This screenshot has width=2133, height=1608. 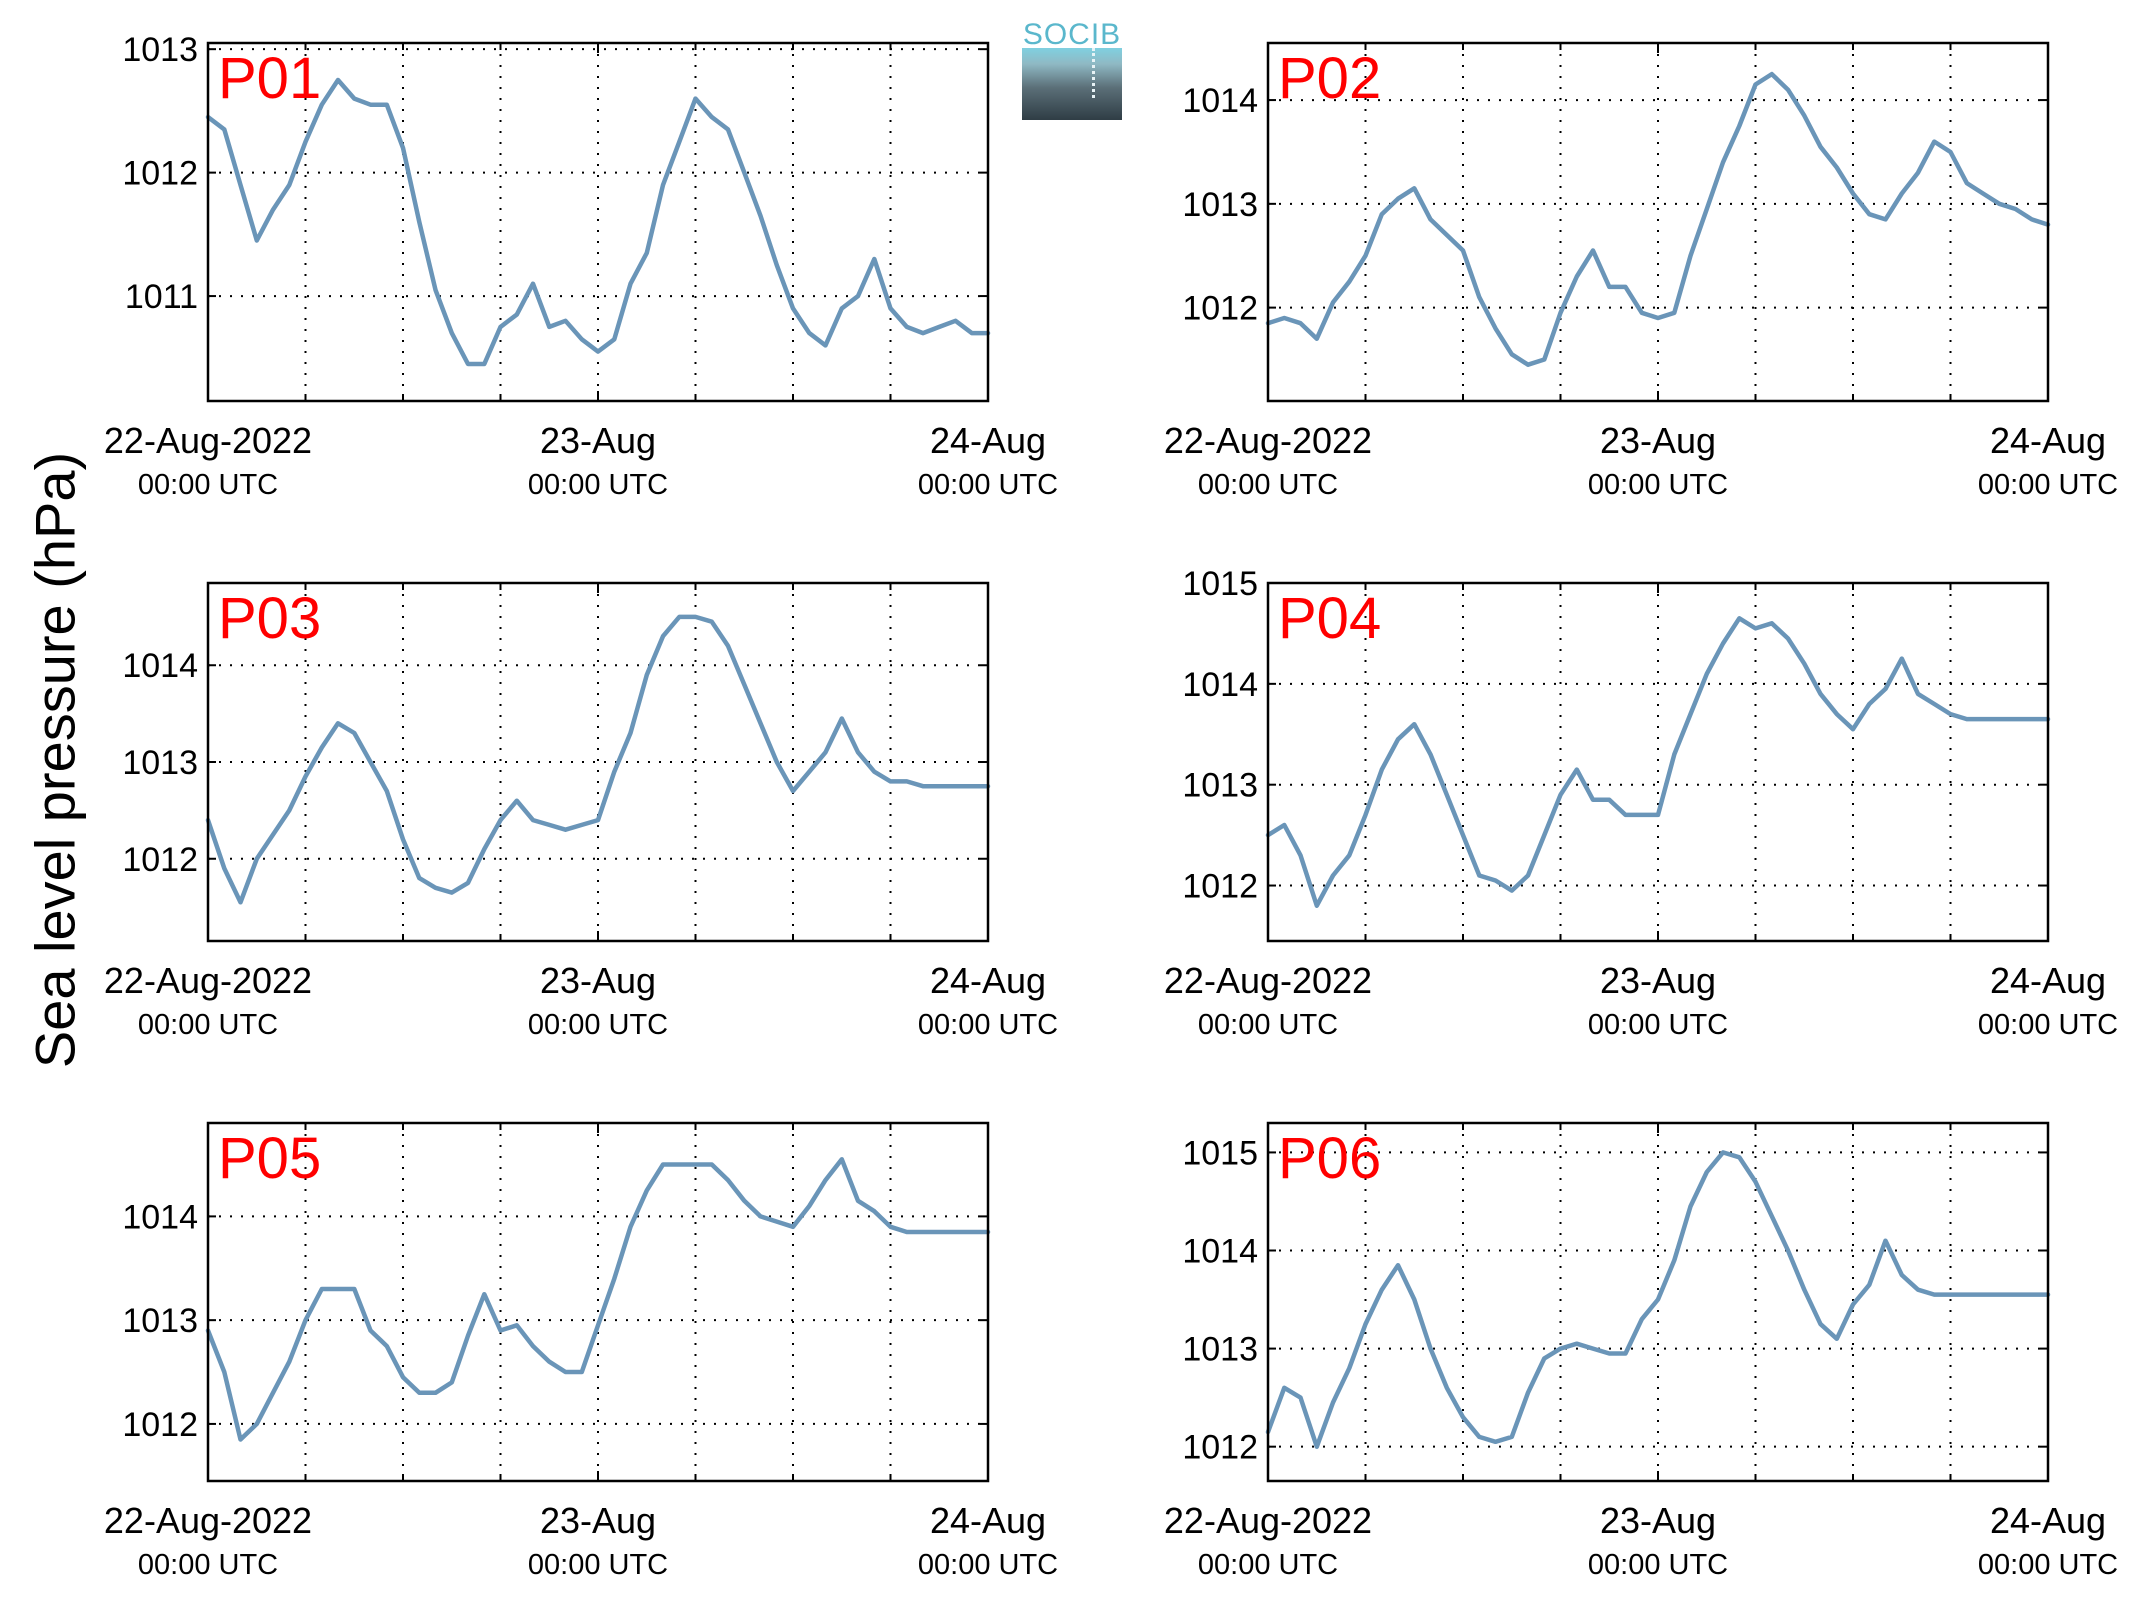 What do you see at coordinates (1329, 78) in the screenshot?
I see `panel-label: P02` at bounding box center [1329, 78].